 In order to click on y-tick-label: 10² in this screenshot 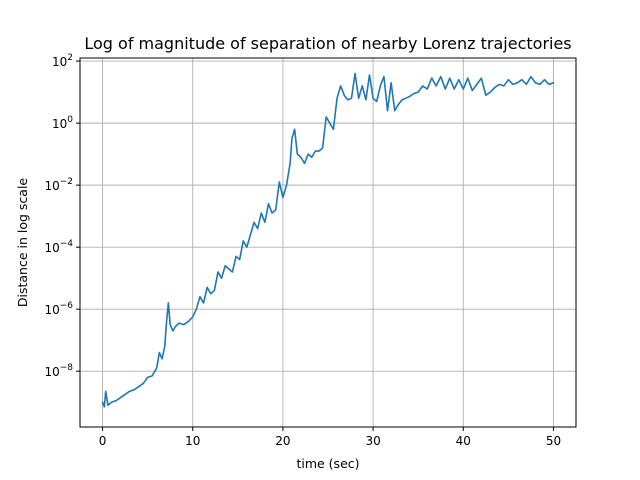, I will do `click(62, 61)`.